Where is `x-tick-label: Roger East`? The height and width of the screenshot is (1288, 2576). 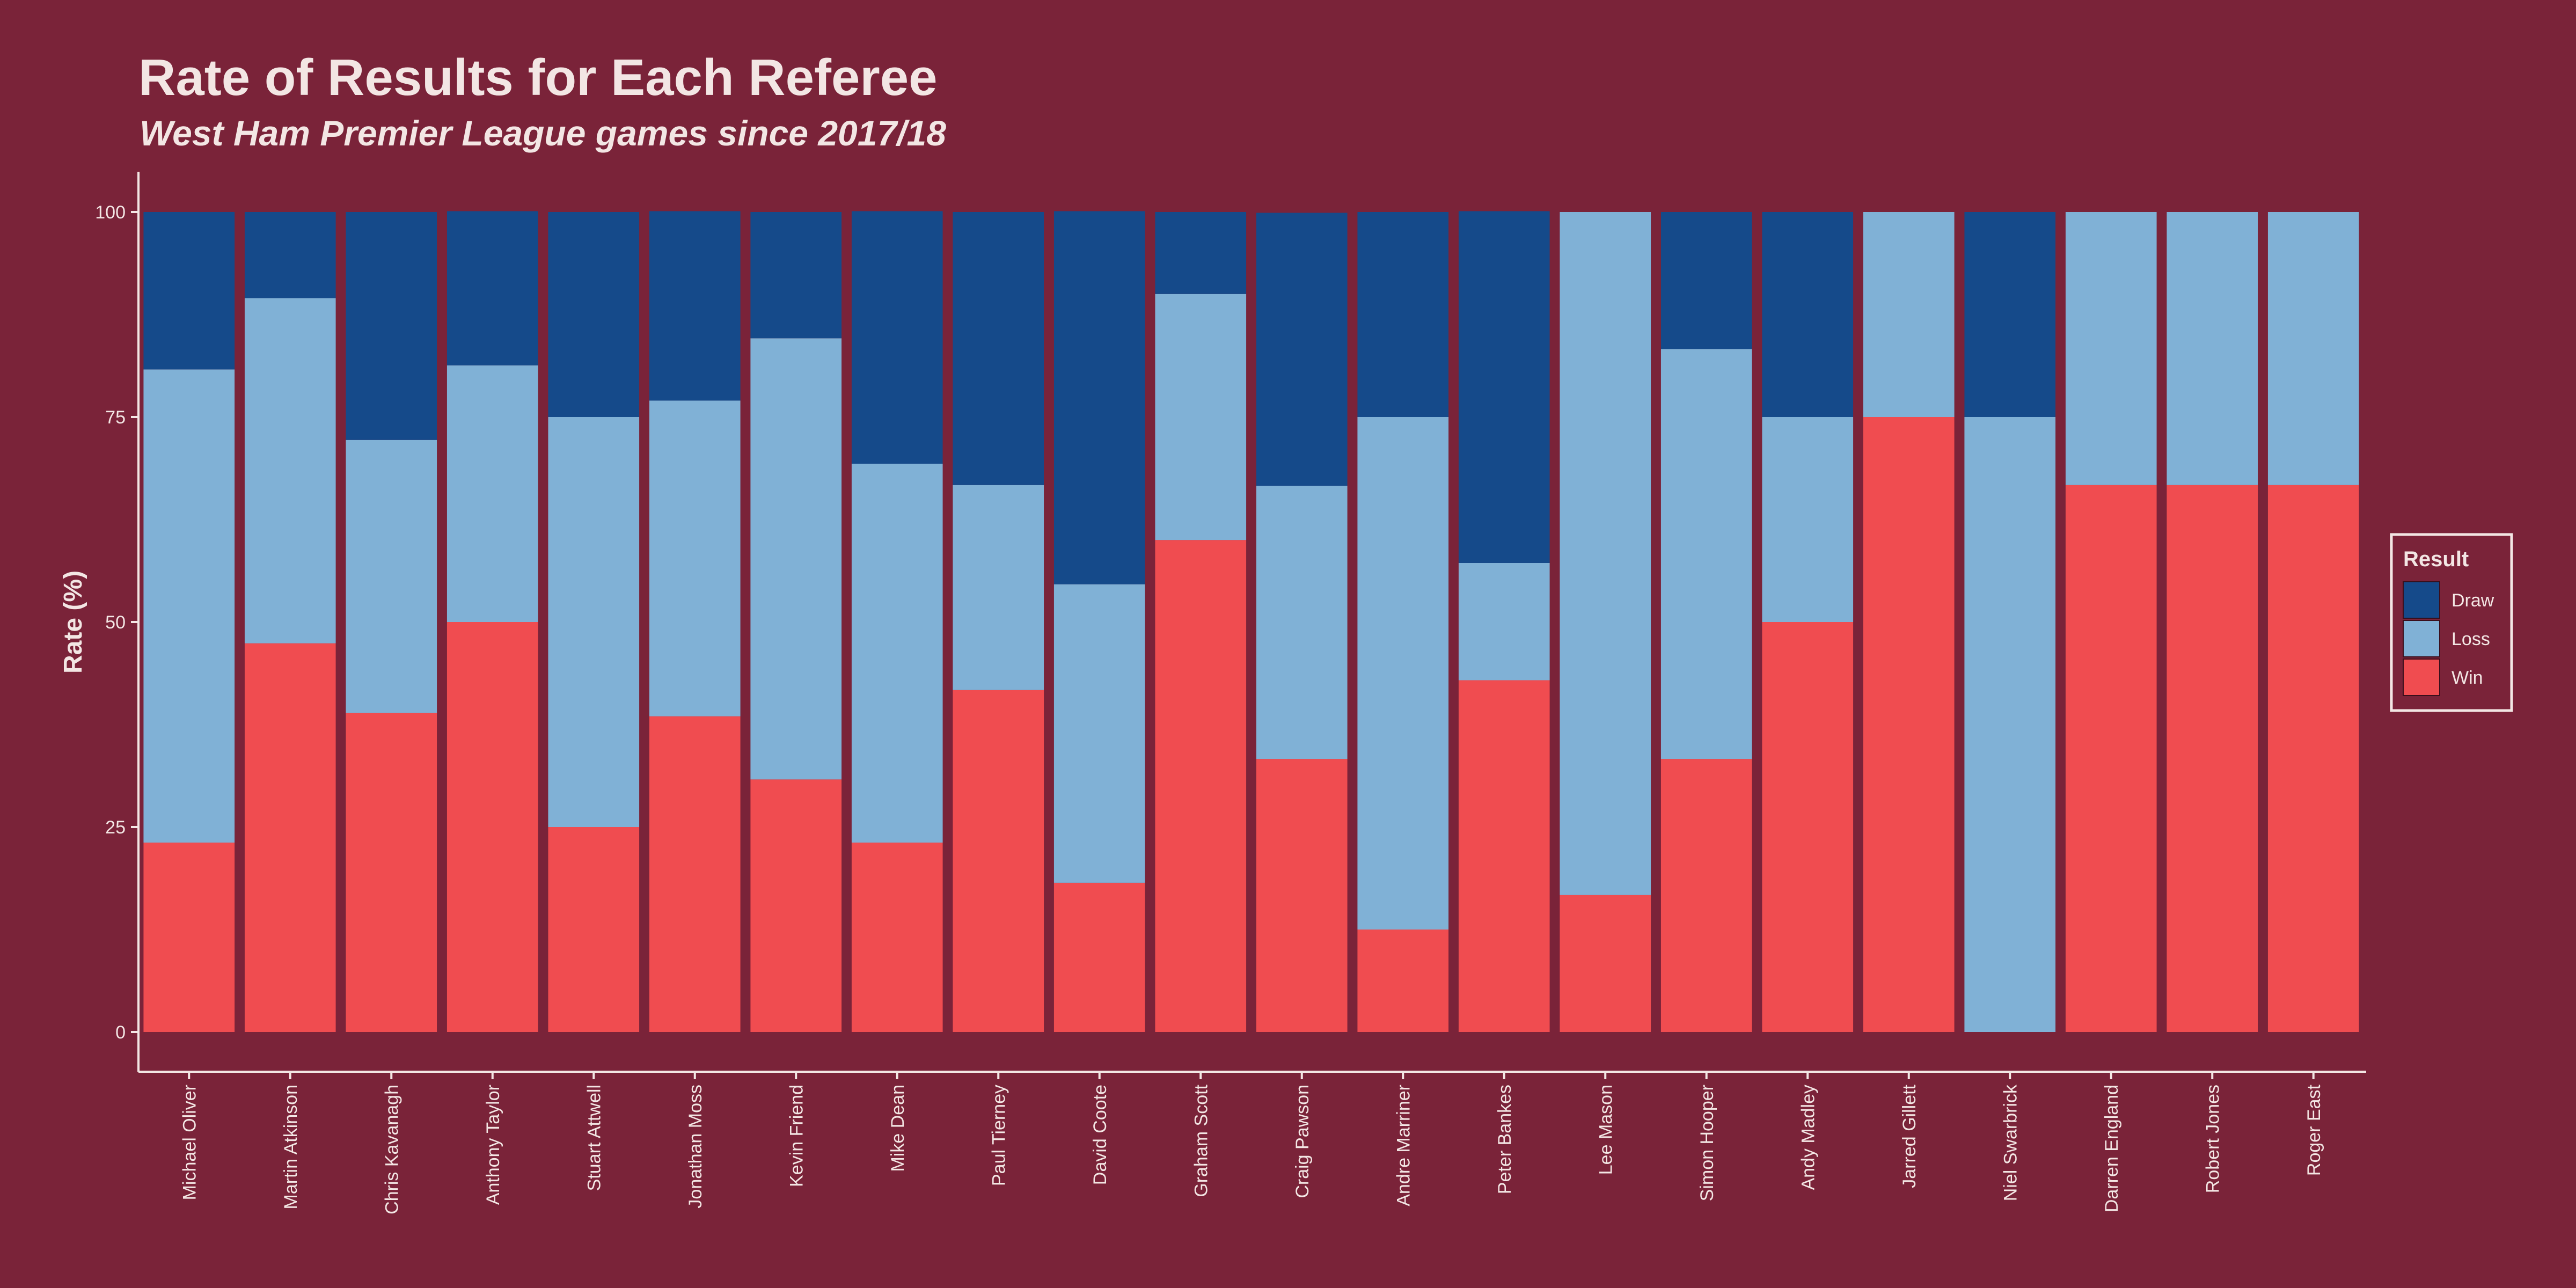
x-tick-label: Roger East is located at coordinates (2314, 1130).